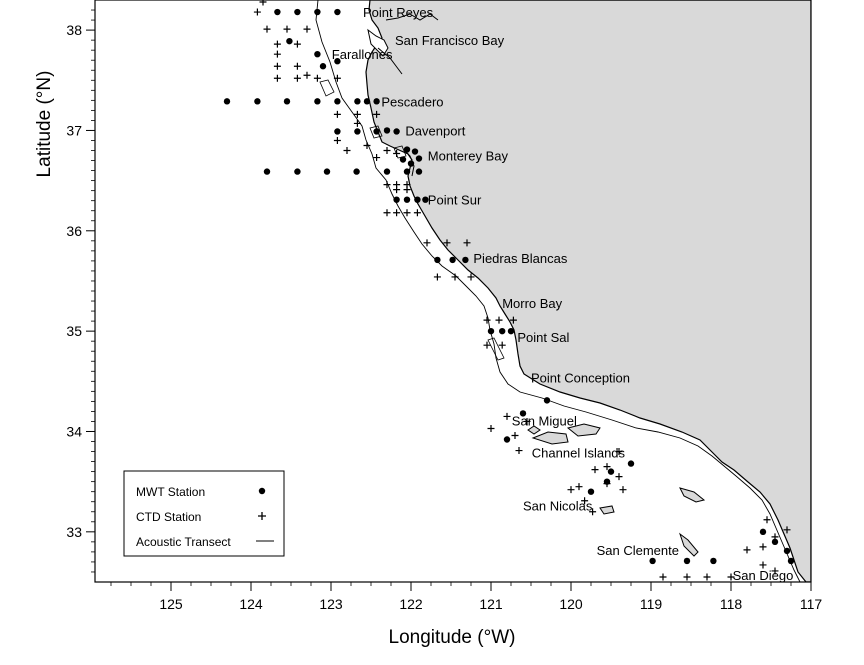 The height and width of the screenshot is (665, 864). Describe the element at coordinates (251, 604) in the screenshot. I see `x-tick-label: 124` at that location.